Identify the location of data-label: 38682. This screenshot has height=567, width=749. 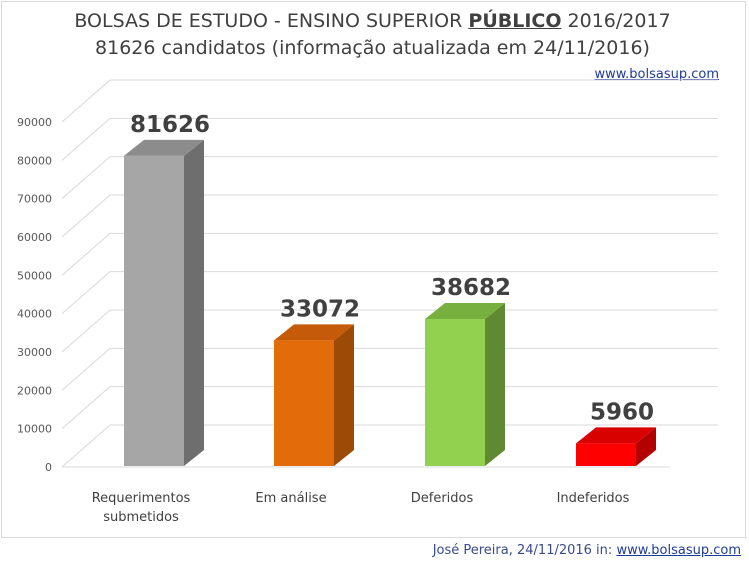
(471, 288).